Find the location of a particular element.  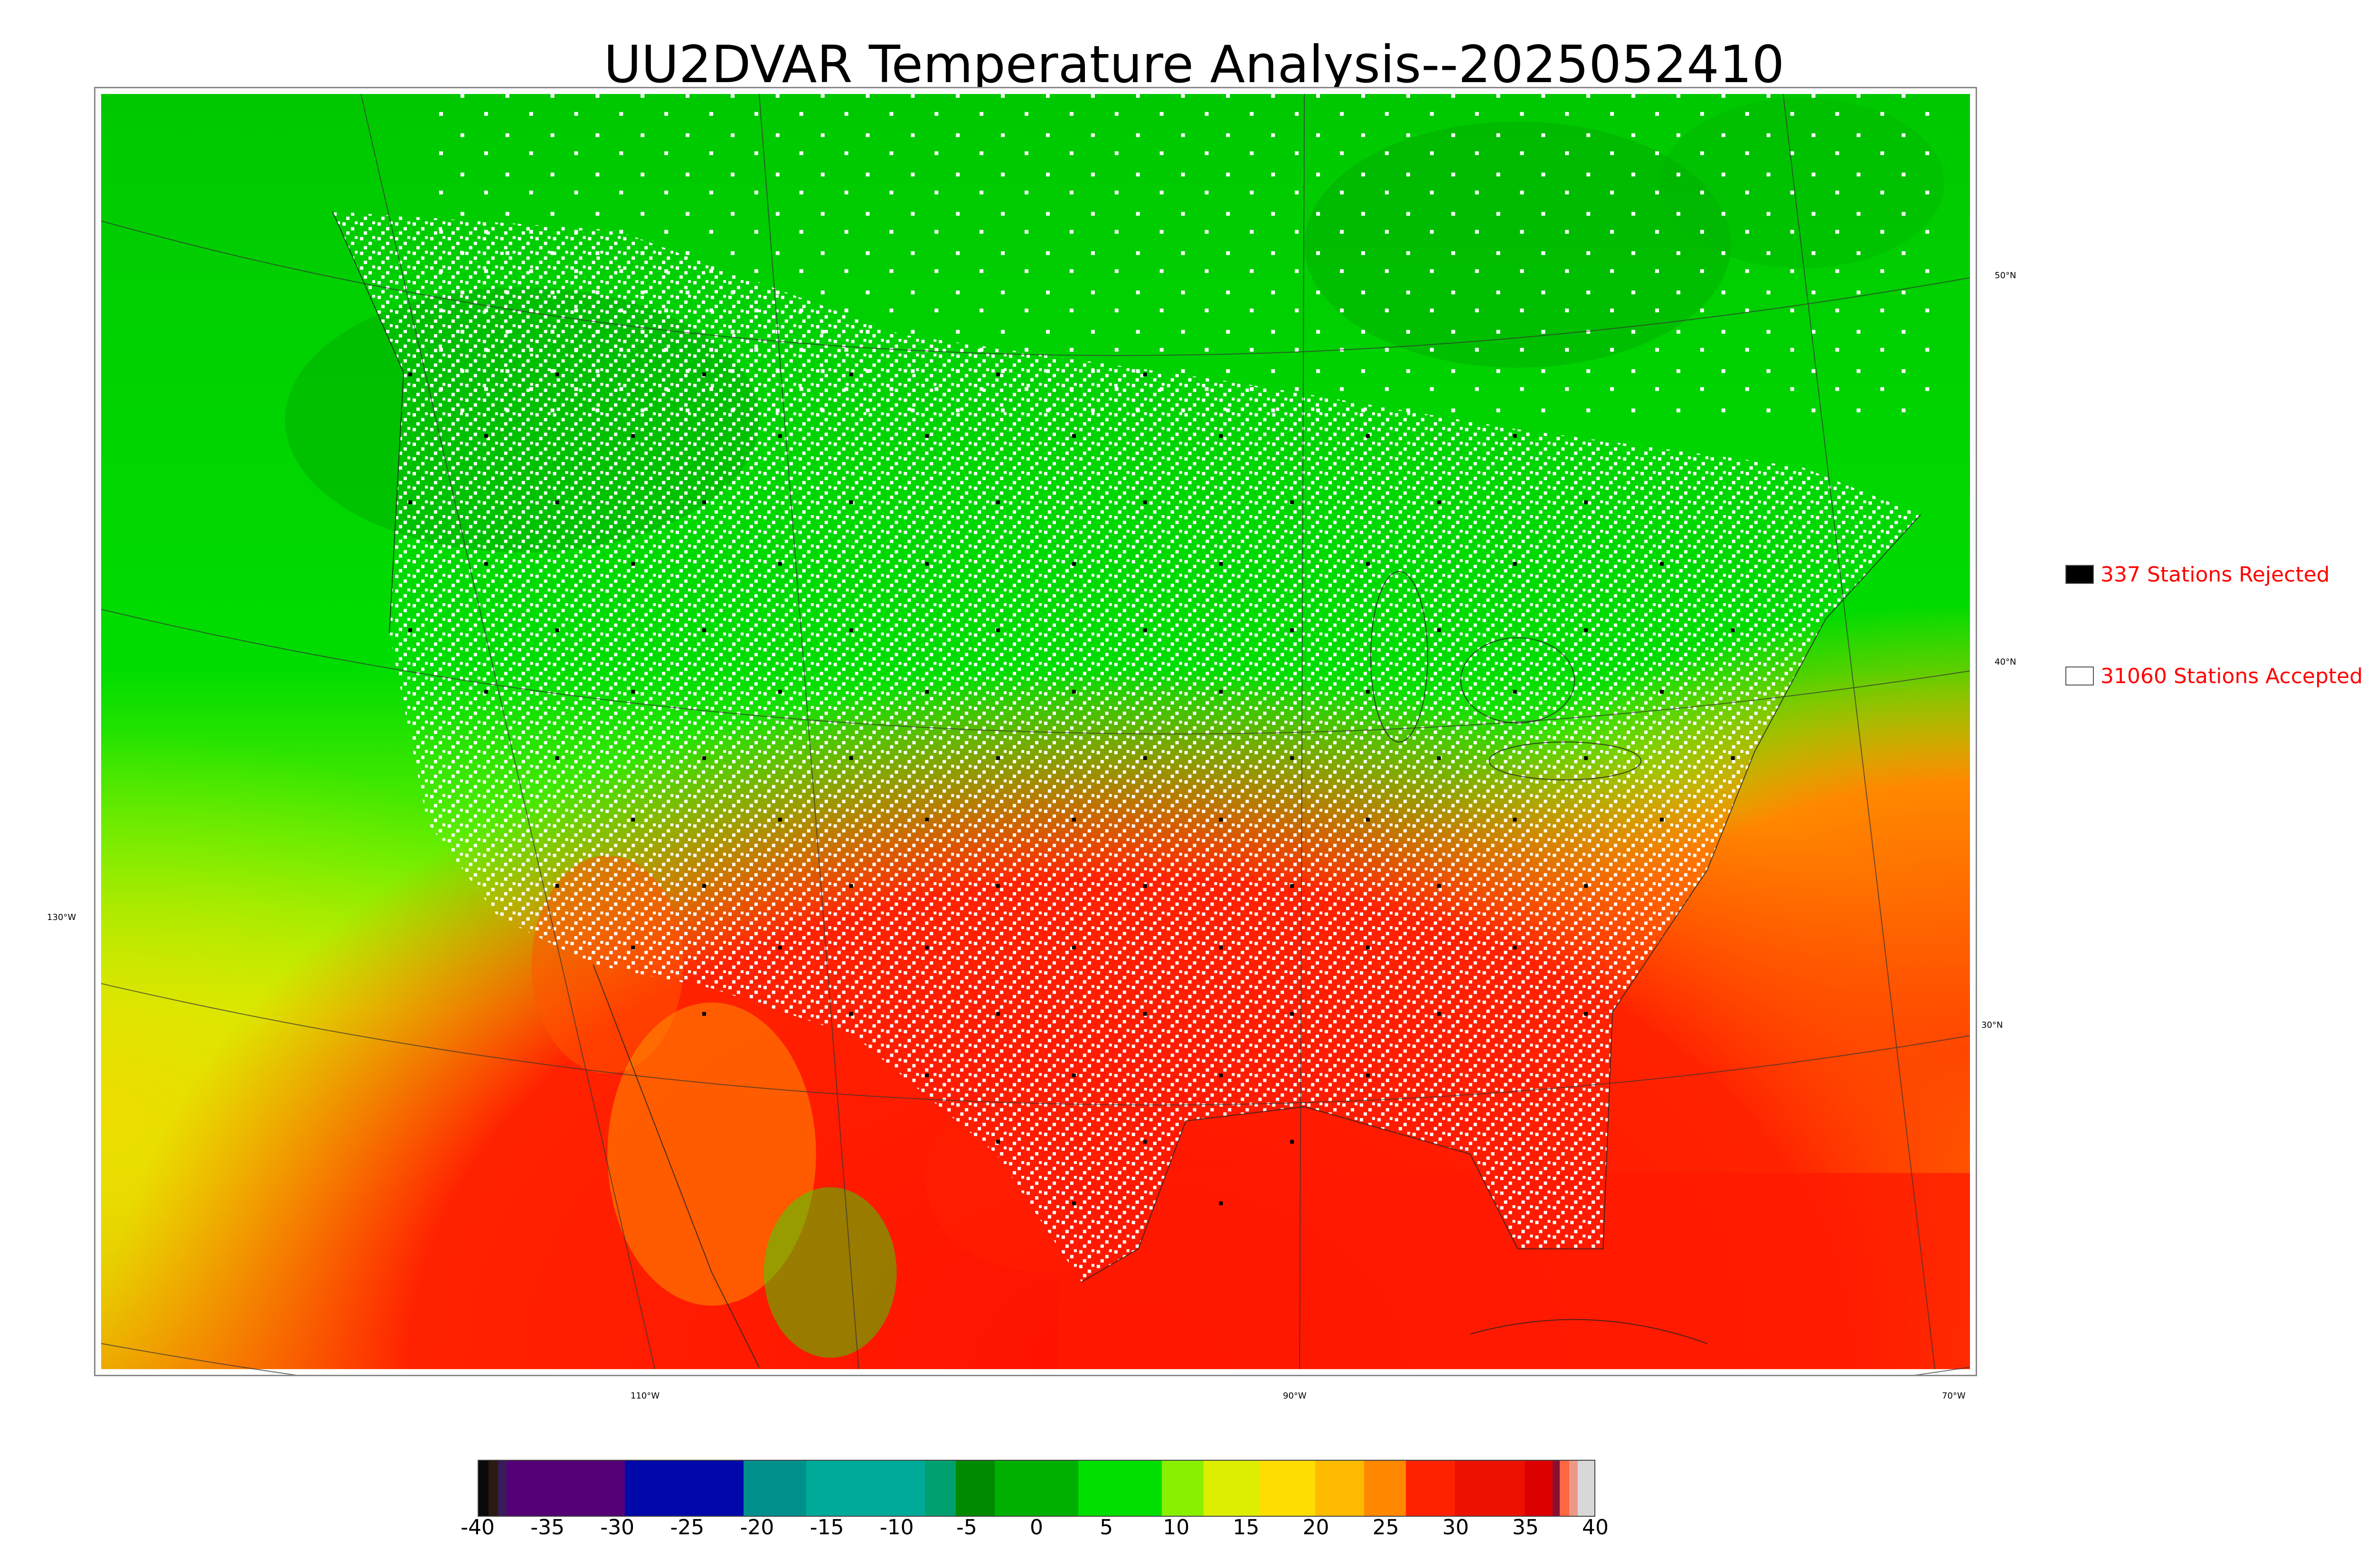

colorbar-tick-label: -35 is located at coordinates (547, 1528).